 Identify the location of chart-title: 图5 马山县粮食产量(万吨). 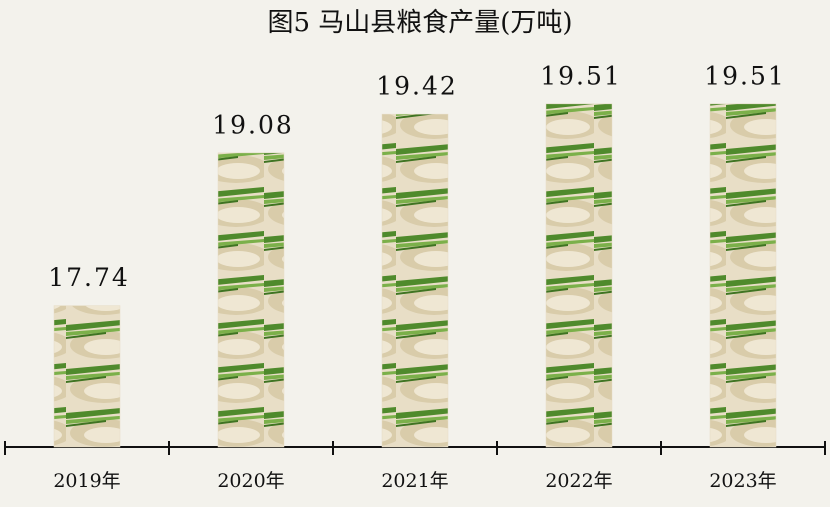
(419, 23).